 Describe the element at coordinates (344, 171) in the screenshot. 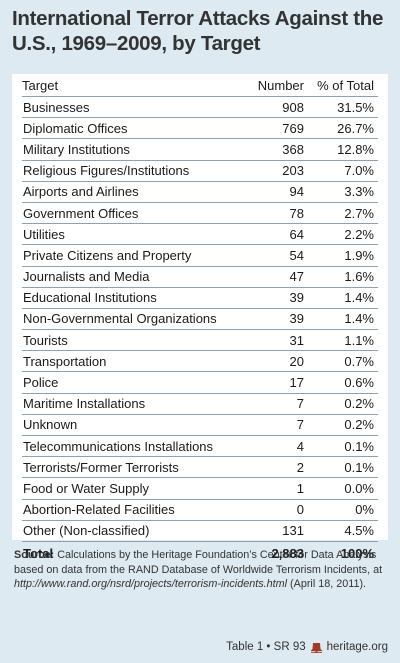

I see `row-percent: 7.0%` at that location.